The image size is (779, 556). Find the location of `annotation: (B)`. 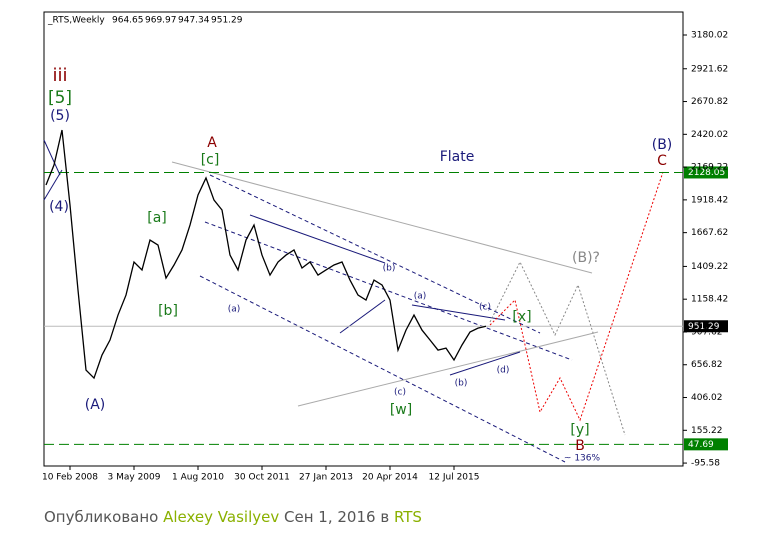

annotation: (B) is located at coordinates (662, 145).